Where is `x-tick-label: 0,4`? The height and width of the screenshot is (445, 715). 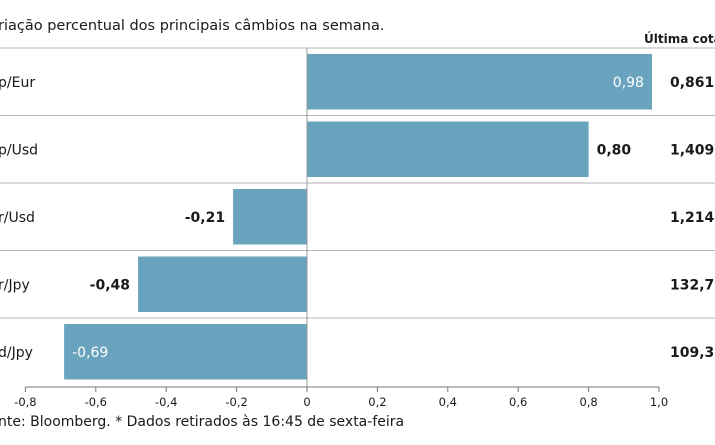 x-tick-label: 0,4 is located at coordinates (448, 402).